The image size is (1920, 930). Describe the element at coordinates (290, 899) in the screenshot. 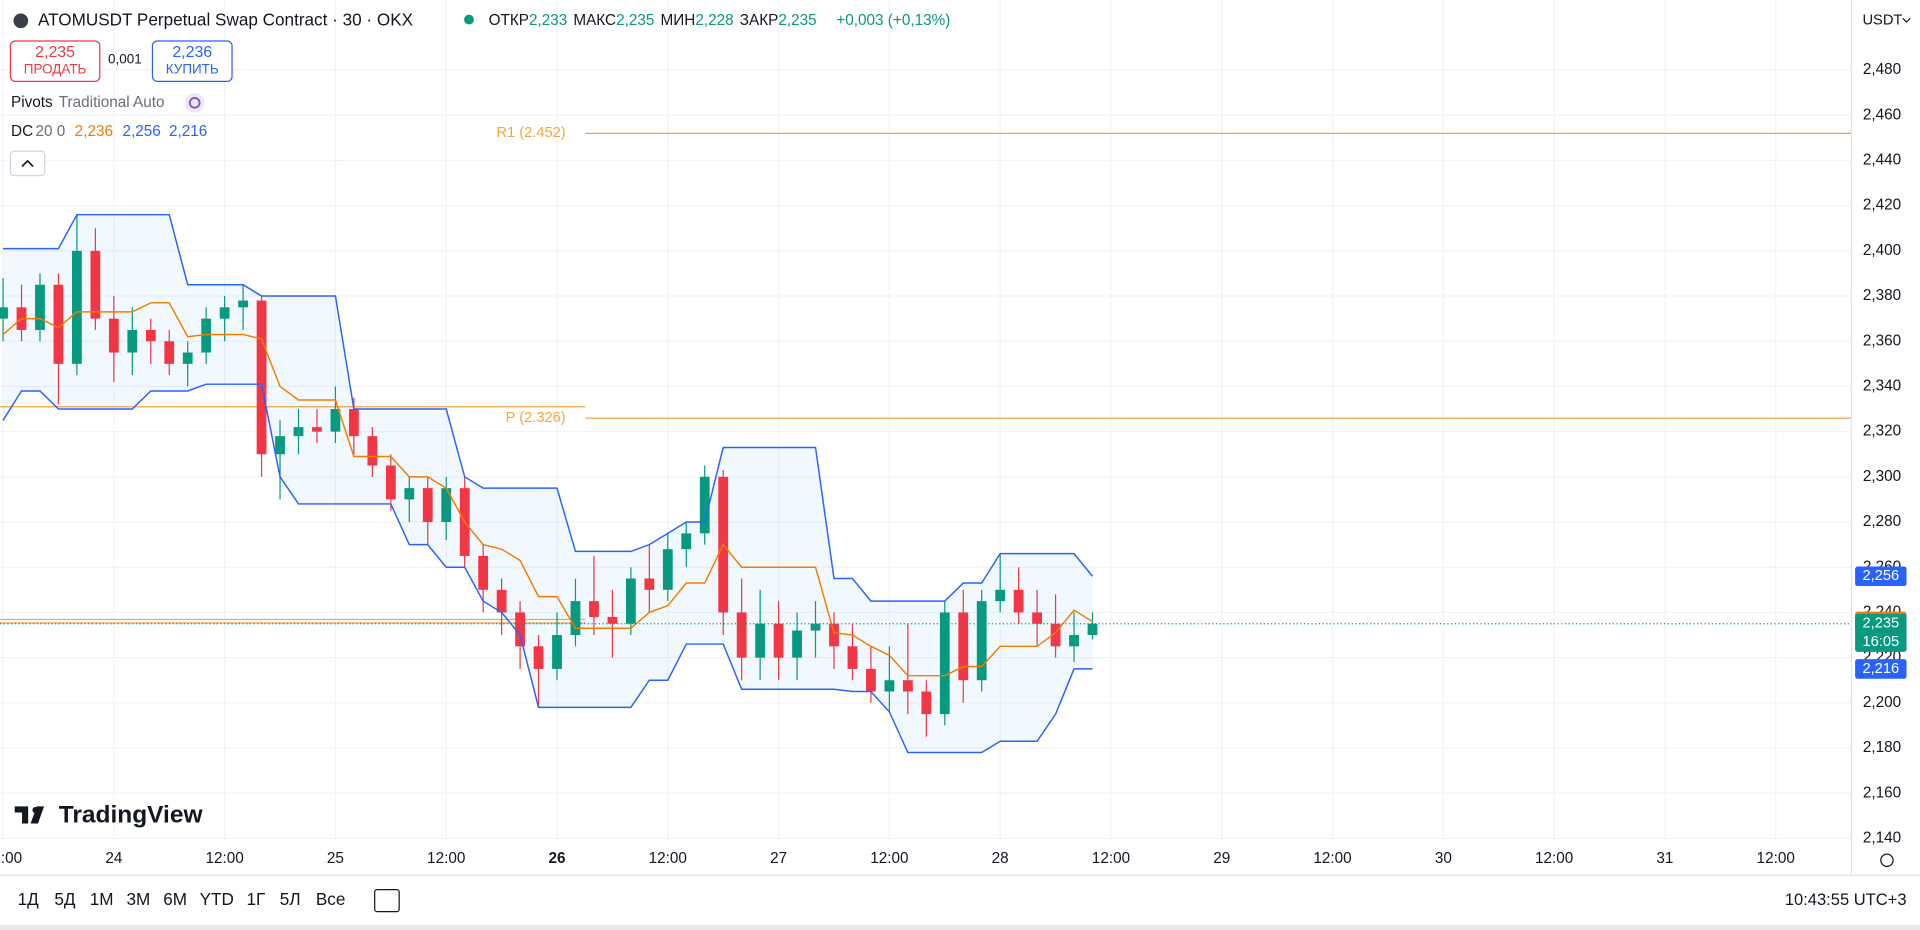

I see `range-button: 5Л` at that location.